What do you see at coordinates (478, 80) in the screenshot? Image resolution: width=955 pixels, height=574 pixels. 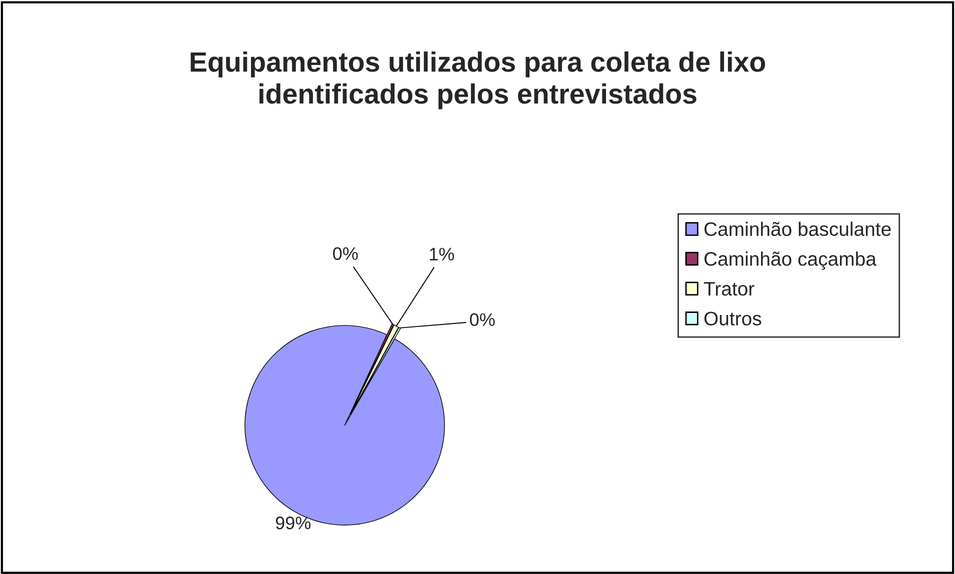 I see `chart-title: Equipamentos utilizados para coleta de lixo identificados pelos entrevistados` at bounding box center [478, 80].